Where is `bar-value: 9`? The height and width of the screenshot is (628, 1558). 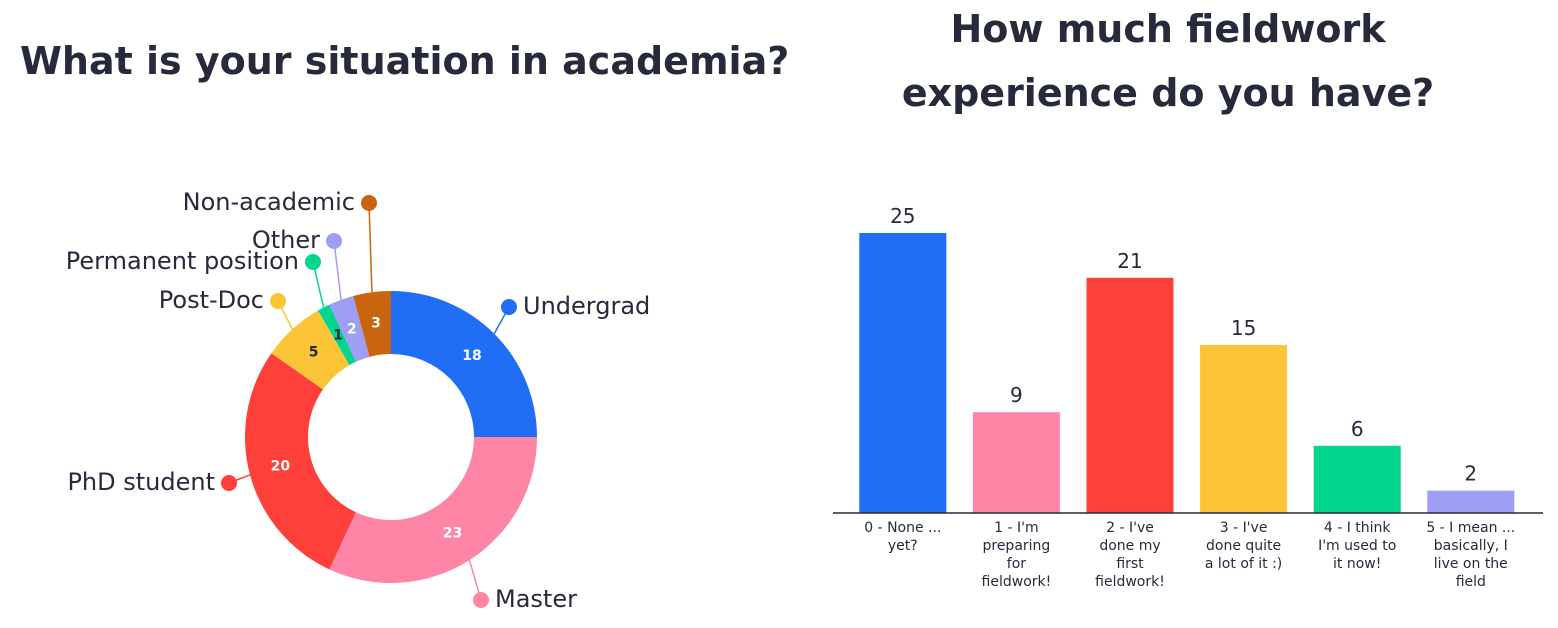 bar-value: 9 is located at coordinates (1016, 395).